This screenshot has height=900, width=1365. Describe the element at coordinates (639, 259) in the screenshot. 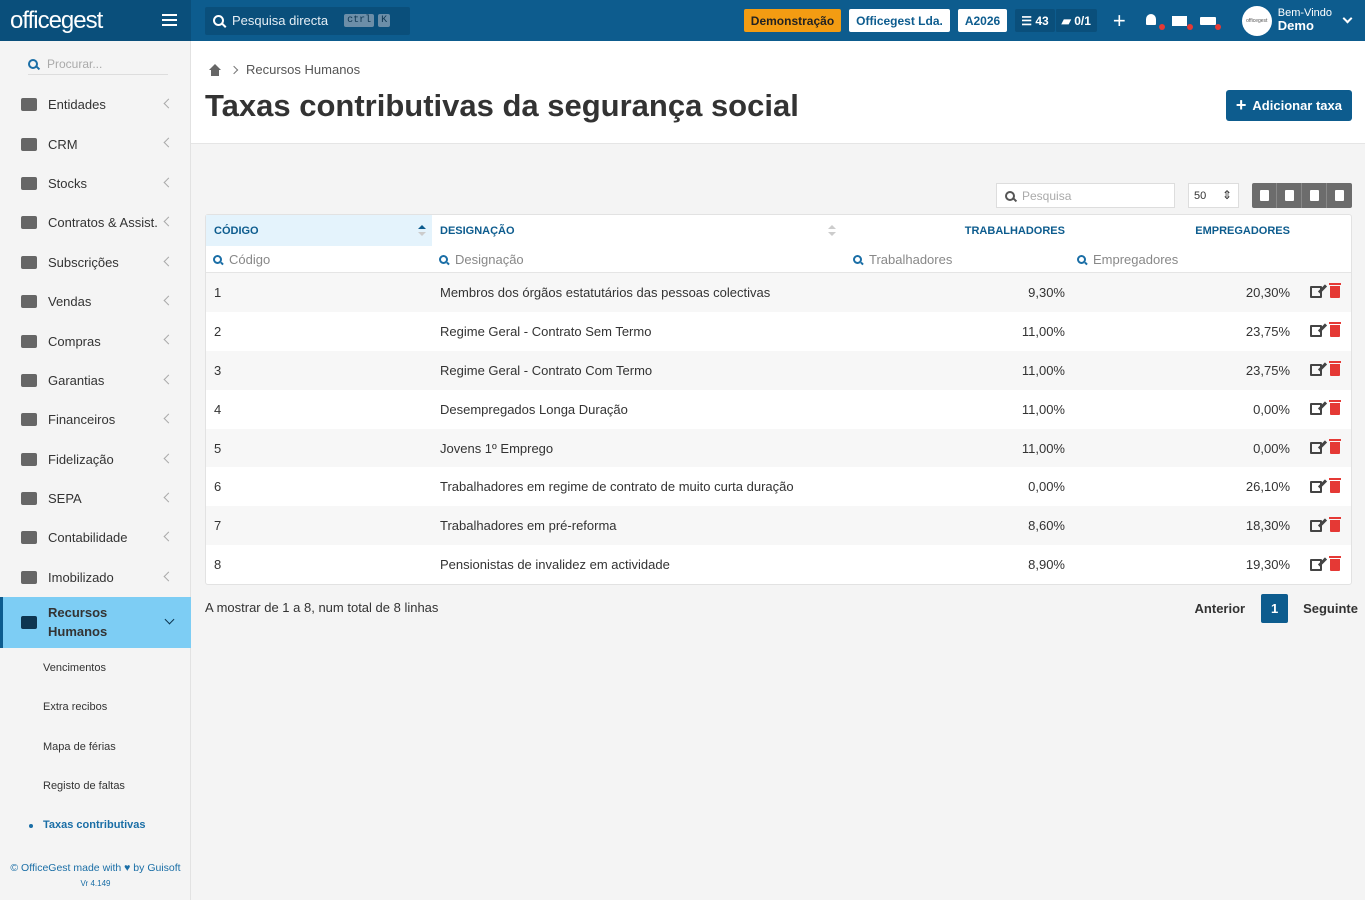

I see `filter-designacao-input: Designação` at that location.